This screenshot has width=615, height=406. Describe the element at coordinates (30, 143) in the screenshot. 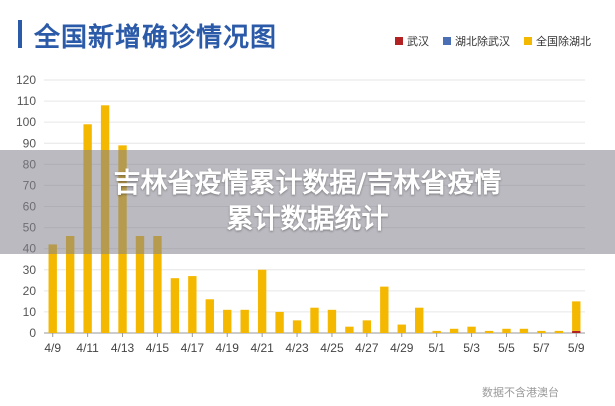

I see `y-tick-label: 90` at that location.